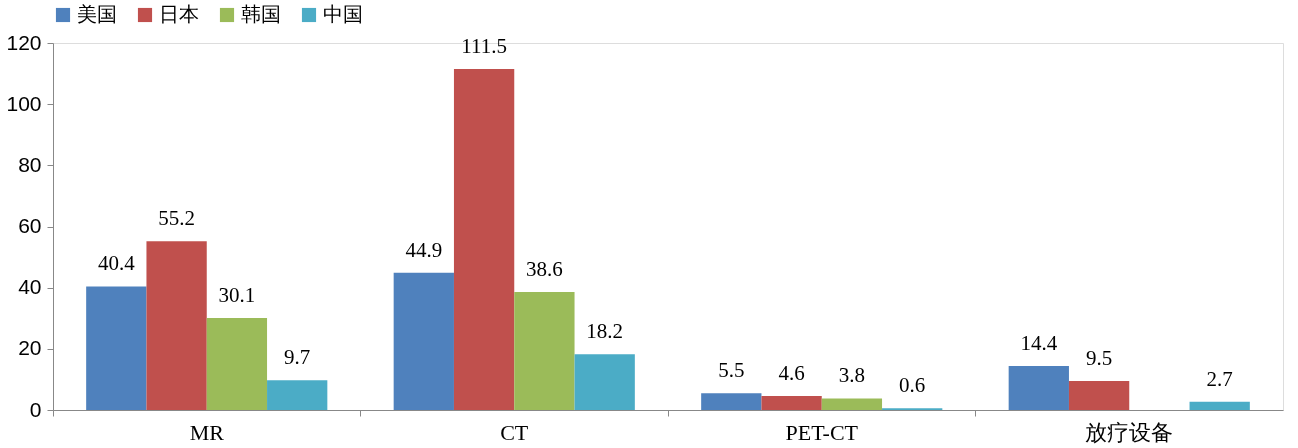 The height and width of the screenshot is (448, 1298). What do you see at coordinates (912, 385) in the screenshot?
I see `data-label: 0.6` at bounding box center [912, 385].